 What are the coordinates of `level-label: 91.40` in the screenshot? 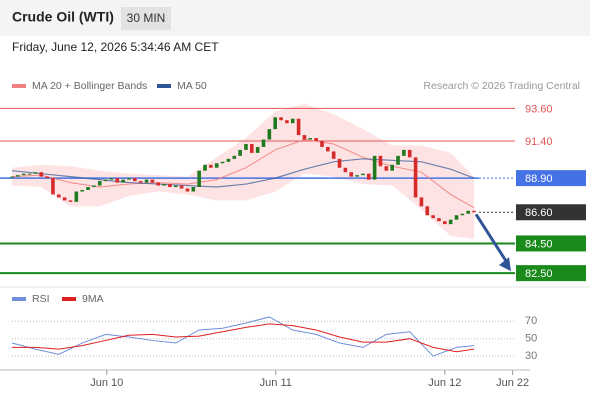 It's located at (539, 142).